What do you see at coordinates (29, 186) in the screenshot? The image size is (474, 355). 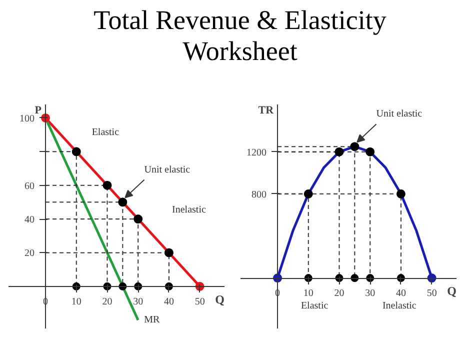 I see `y-tick-label: 60` at bounding box center [29, 186].